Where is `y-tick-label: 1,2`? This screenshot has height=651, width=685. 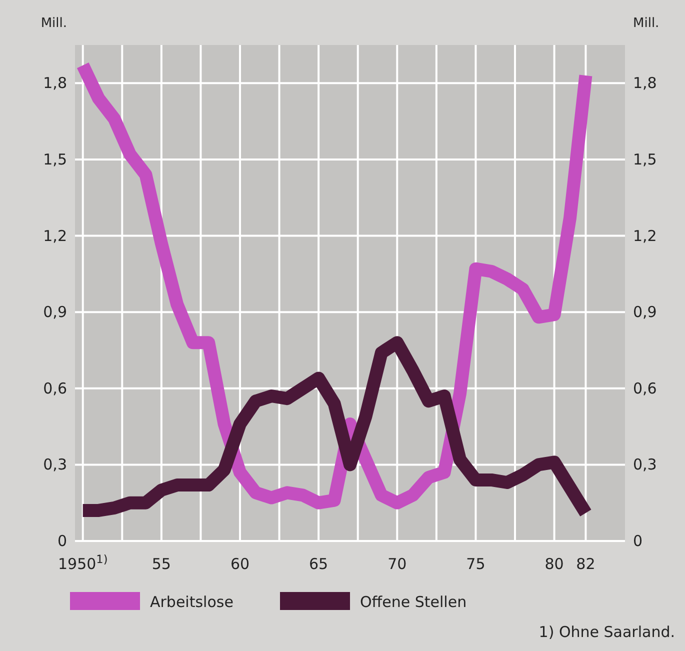 y-tick-label: 1,2 is located at coordinates (55, 235).